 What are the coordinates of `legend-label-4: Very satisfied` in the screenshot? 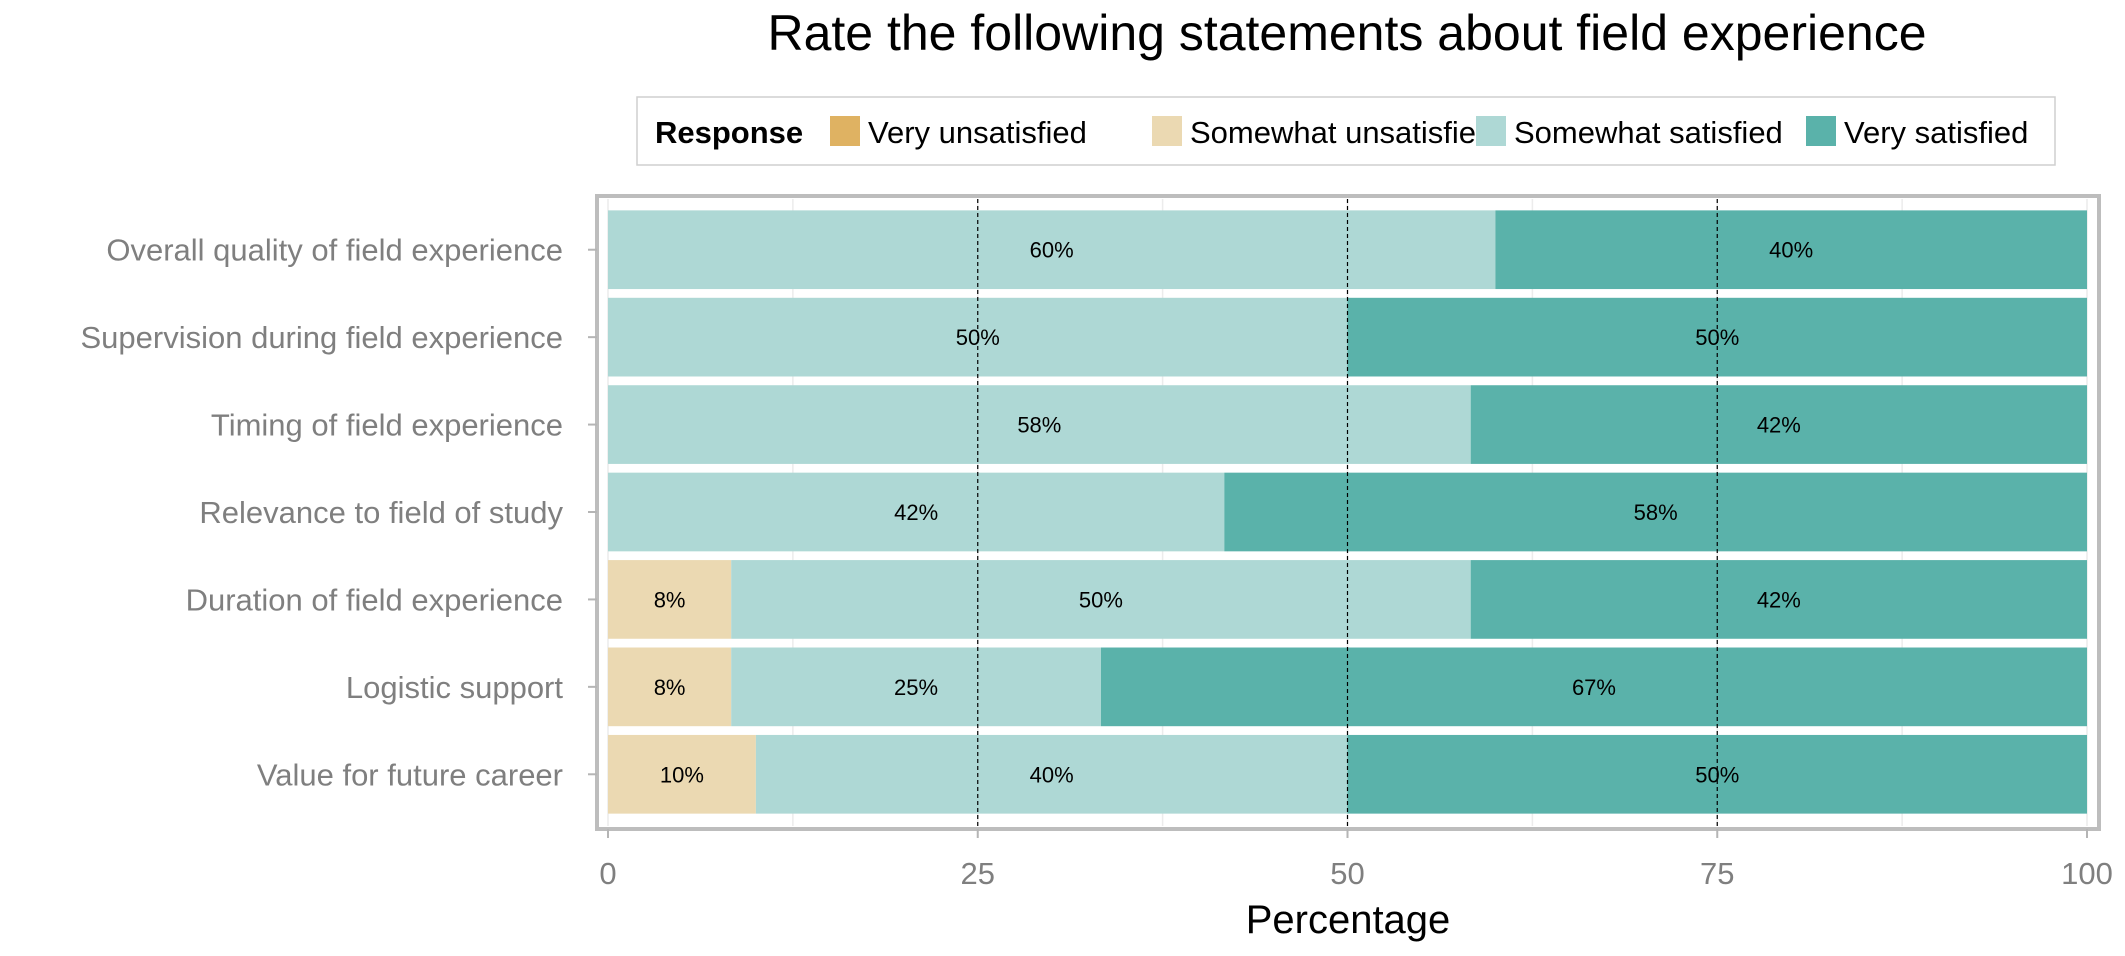 It's located at (1936, 132).